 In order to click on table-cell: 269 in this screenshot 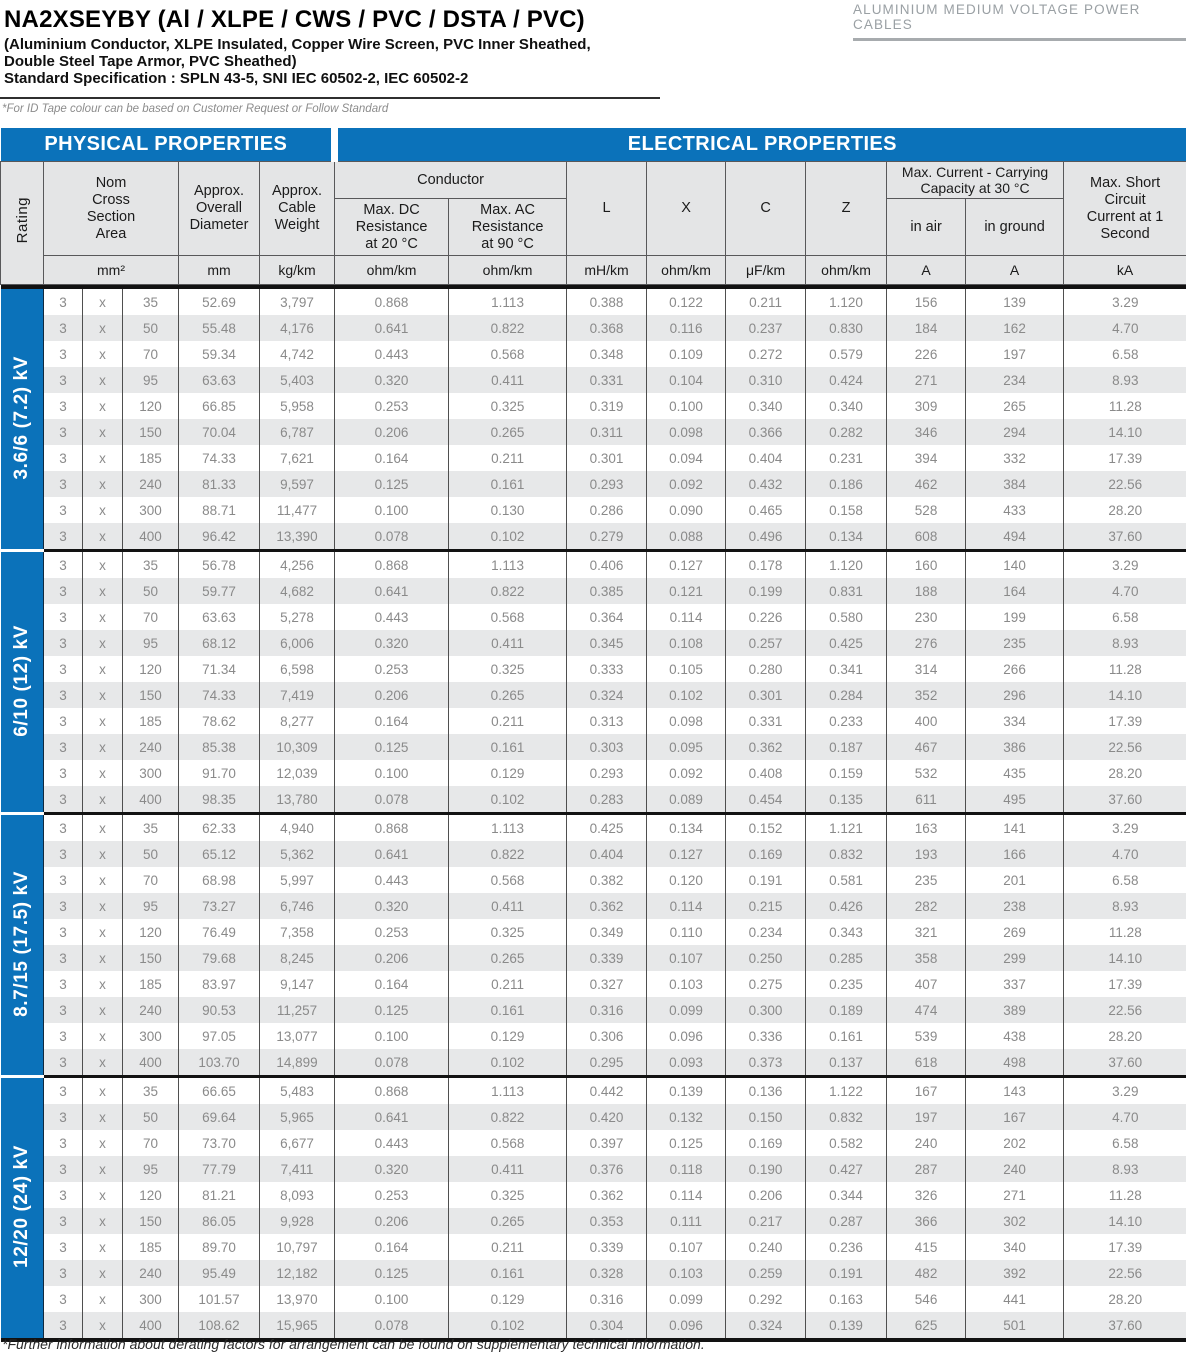, I will do `click(1014, 932)`.